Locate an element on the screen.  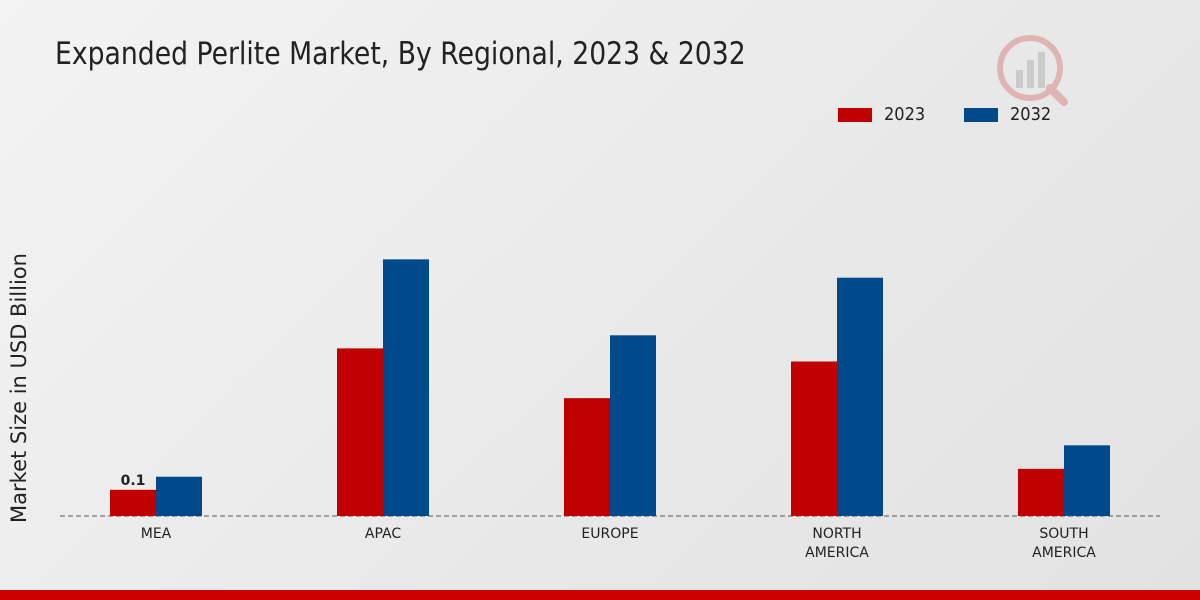
market-research-logo-icon is located at coordinates (1032, 70).